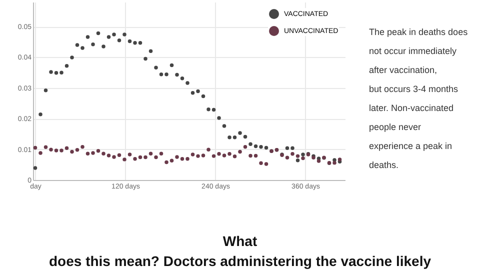 The width and height of the screenshot is (480, 270). Describe the element at coordinates (410, 146) in the screenshot. I see `text: experience a peak in` at that location.